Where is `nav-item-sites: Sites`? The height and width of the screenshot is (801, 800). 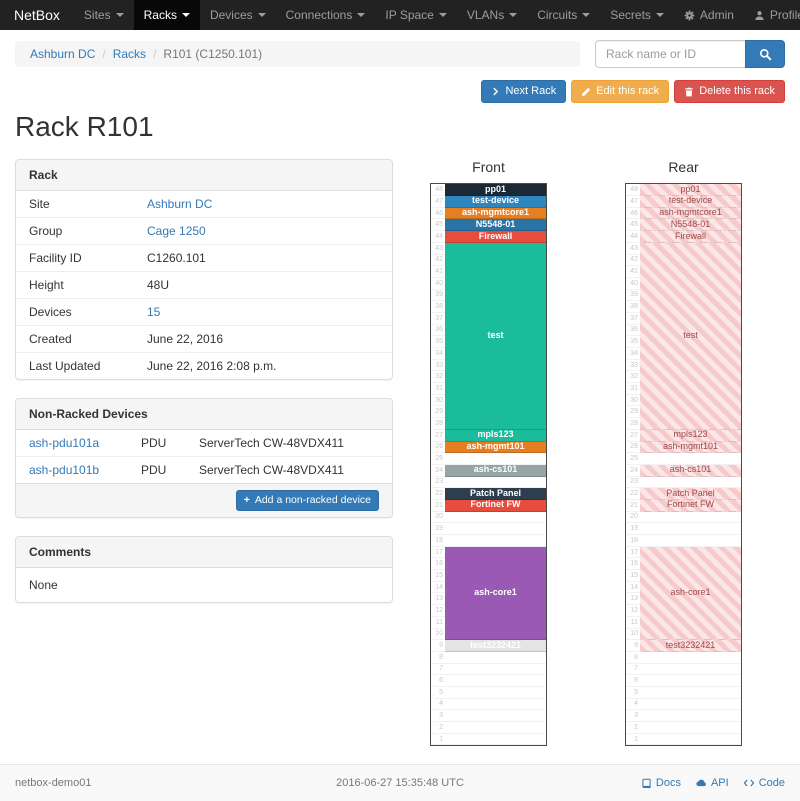 nav-item-sites: Sites is located at coordinates (104, 15).